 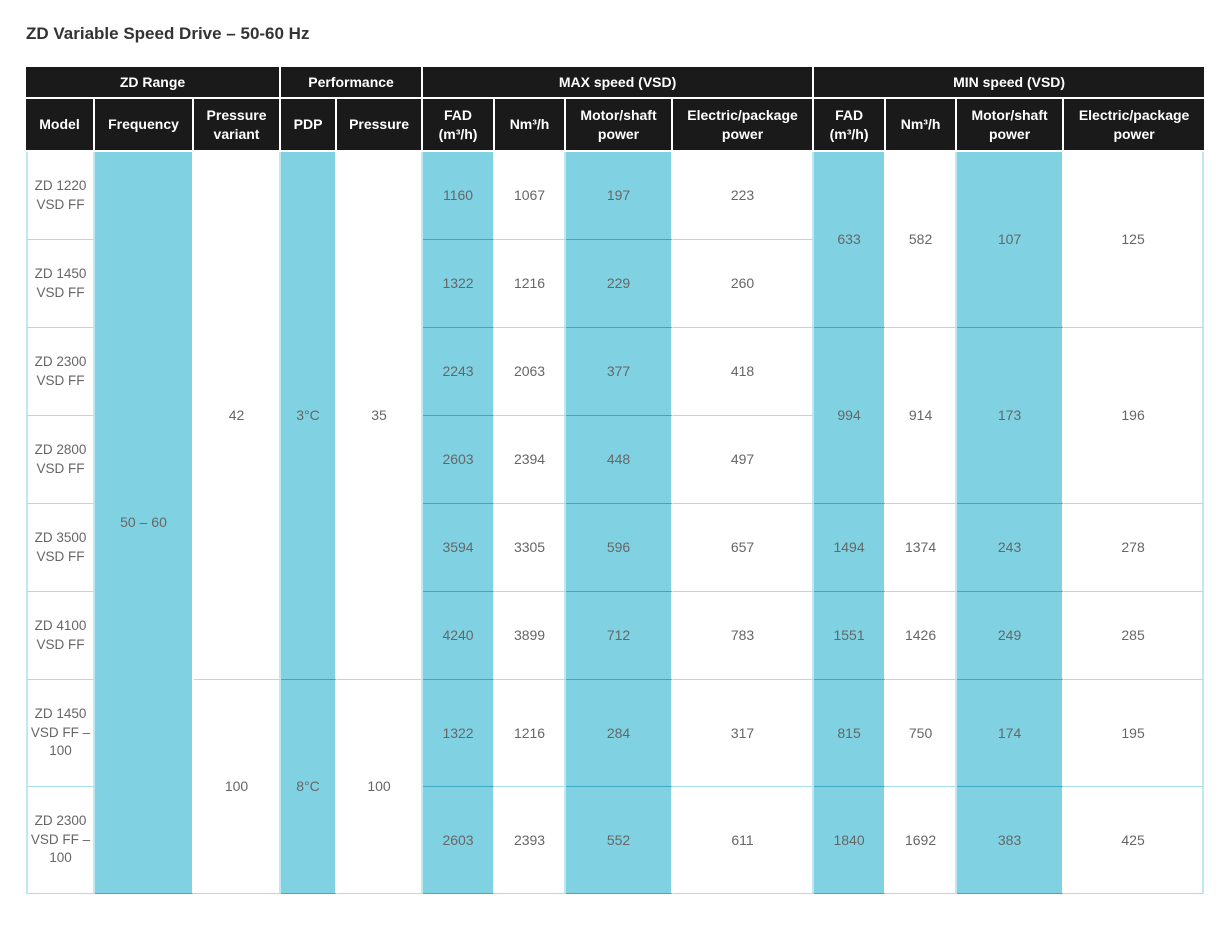 What do you see at coordinates (922, 840) in the screenshot?
I see `min-nm3h-cell: 1692` at bounding box center [922, 840].